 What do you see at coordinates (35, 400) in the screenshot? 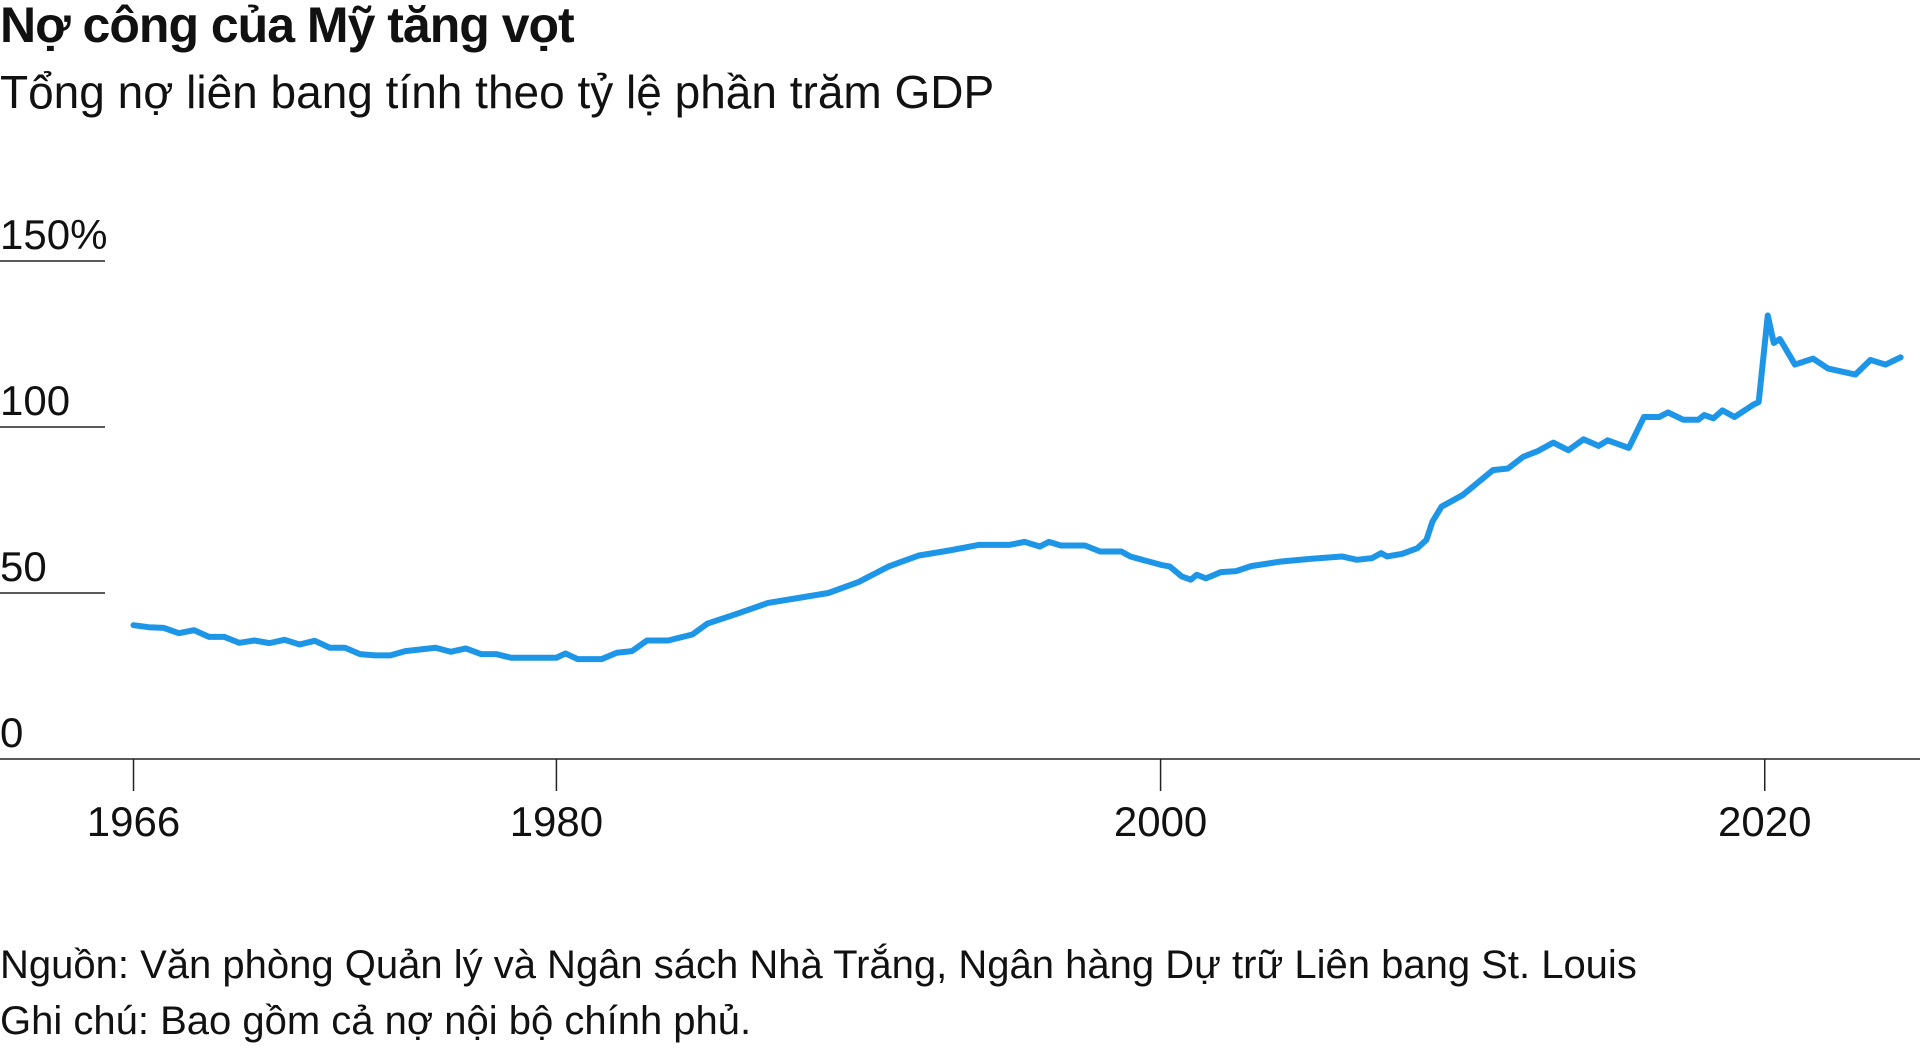
I see `y-tick-label: 100` at bounding box center [35, 400].